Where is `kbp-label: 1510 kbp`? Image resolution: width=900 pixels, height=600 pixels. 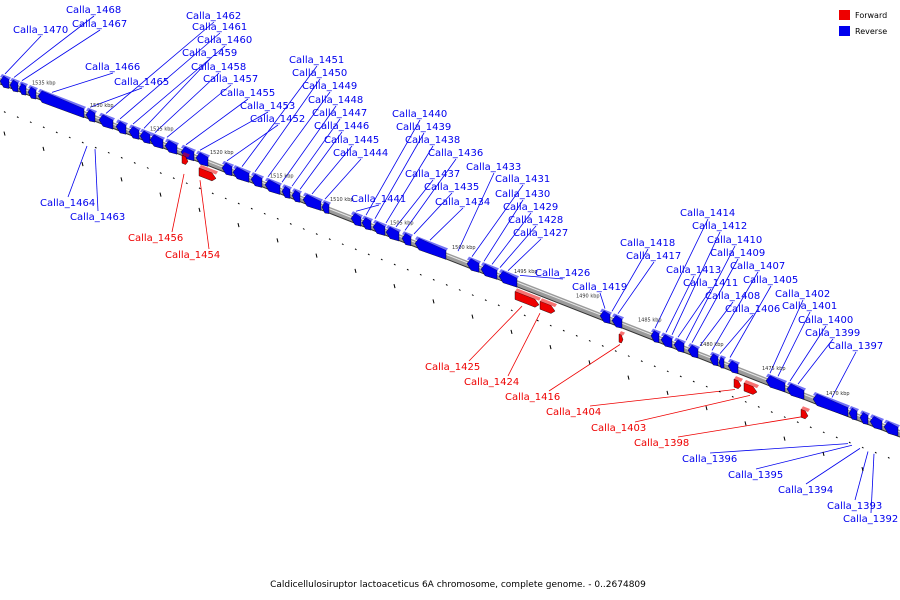
kbp-label: 1510 kbp is located at coordinates (342, 200).